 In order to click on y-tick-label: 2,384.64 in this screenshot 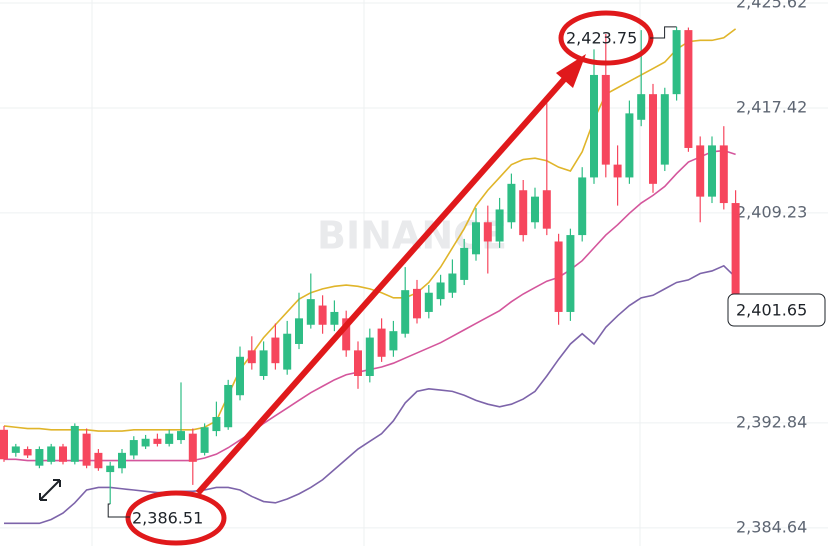, I will do `click(771, 526)`.